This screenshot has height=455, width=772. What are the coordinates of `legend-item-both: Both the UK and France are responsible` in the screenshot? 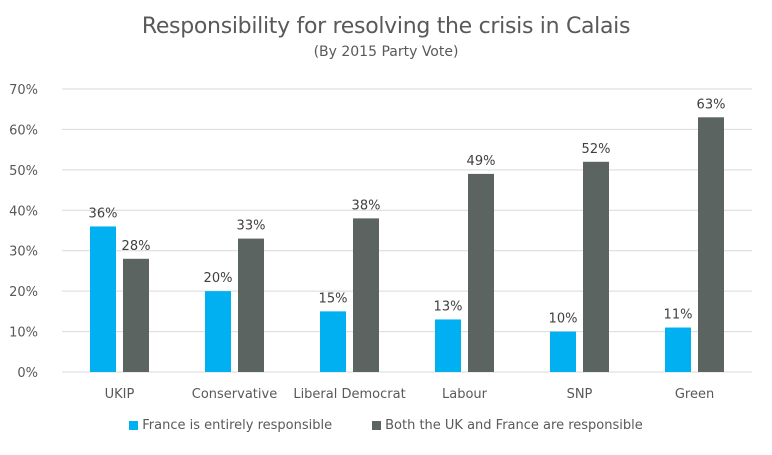 It's located at (507, 425).